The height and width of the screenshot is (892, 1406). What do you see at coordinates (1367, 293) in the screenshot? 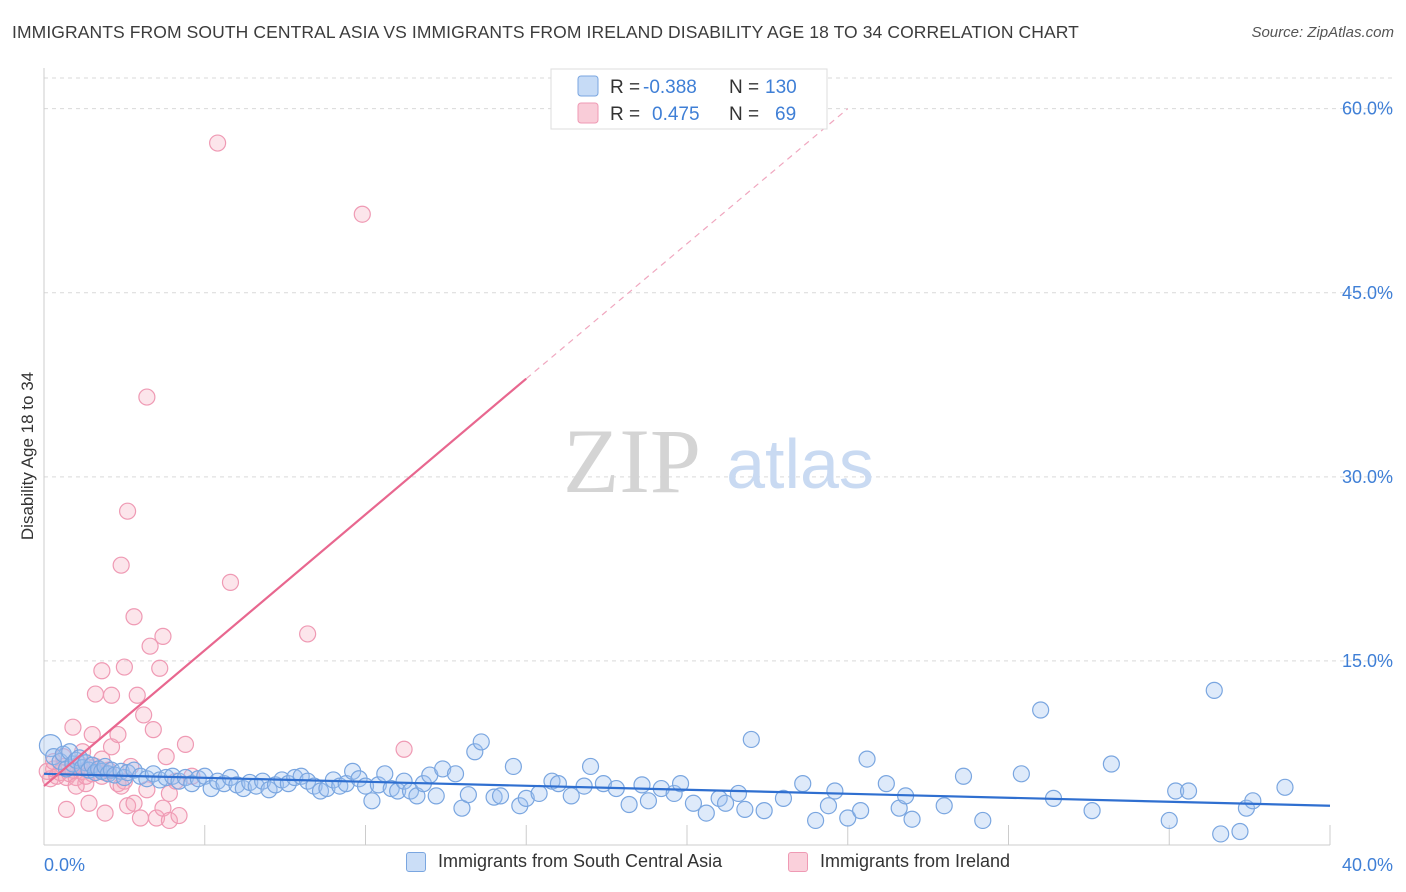
I see `y-tick-label: 45.0%` at bounding box center [1367, 293].